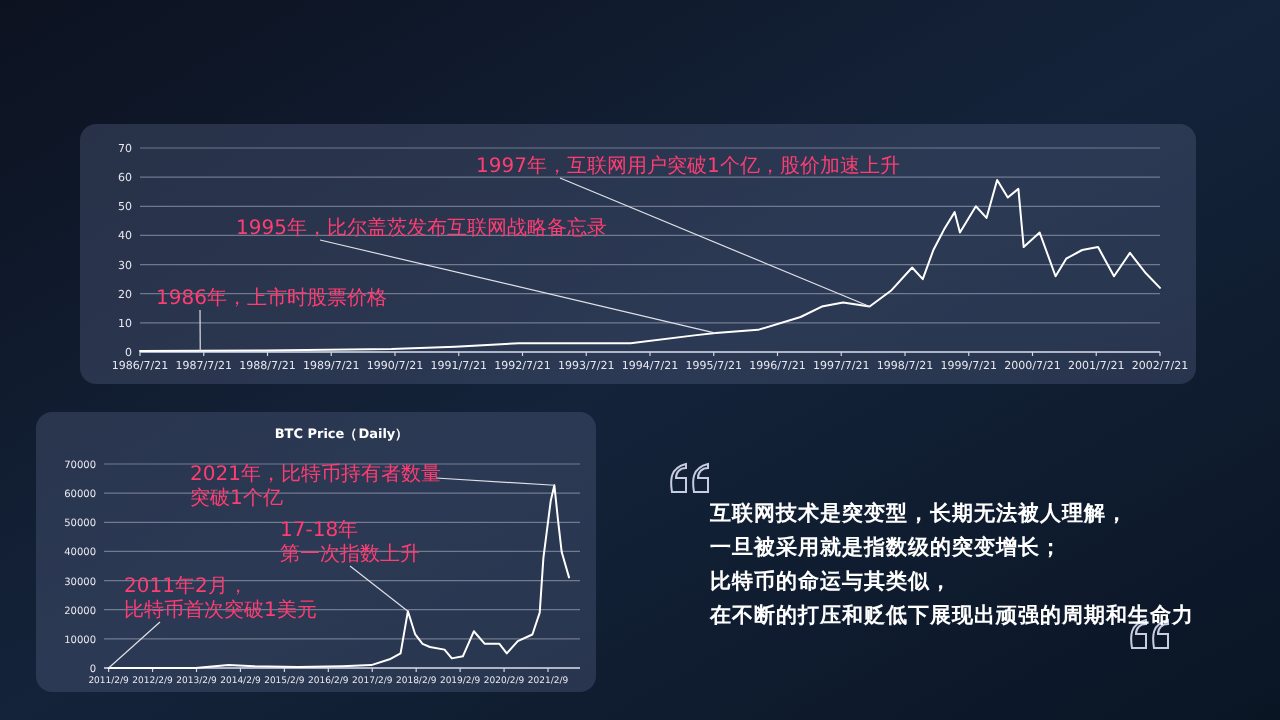  Describe the element at coordinates (688, 166) in the screenshot. I see `annotation: 1997年，互联网用户突破1个亿，股价加速上升` at that location.